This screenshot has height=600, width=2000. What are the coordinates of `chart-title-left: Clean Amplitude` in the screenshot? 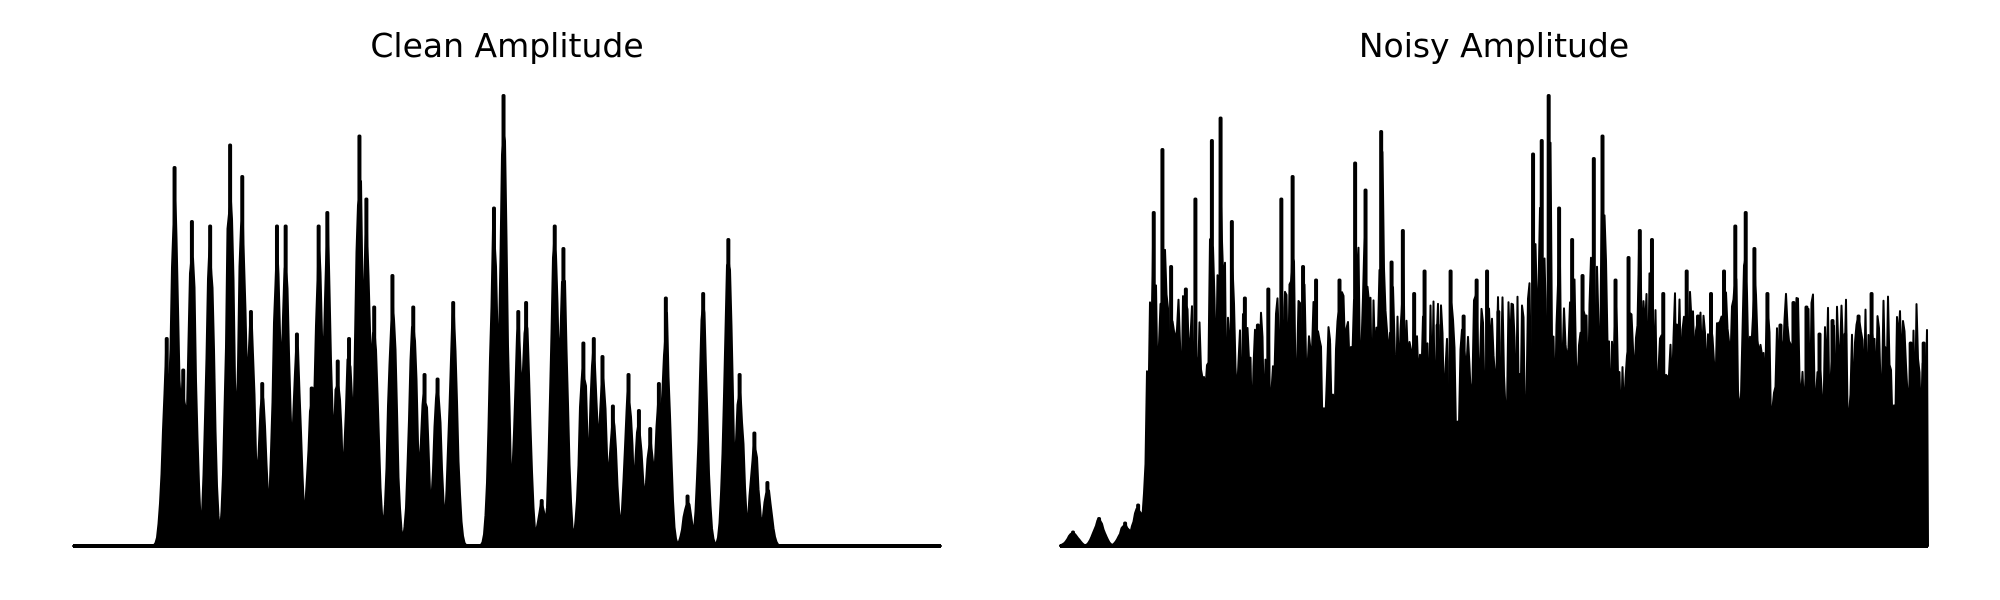 It's located at (507, 45).